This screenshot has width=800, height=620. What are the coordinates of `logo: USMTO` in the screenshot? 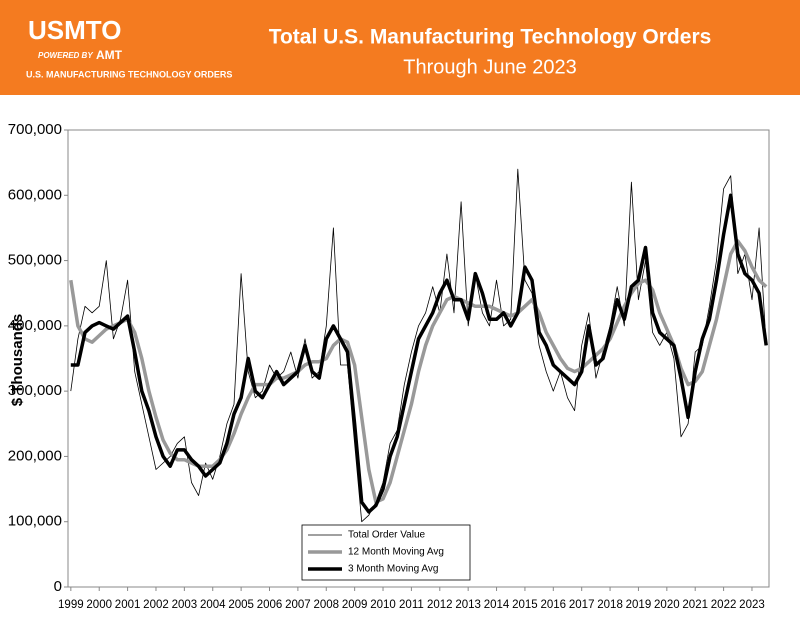 It's located at (74, 30).